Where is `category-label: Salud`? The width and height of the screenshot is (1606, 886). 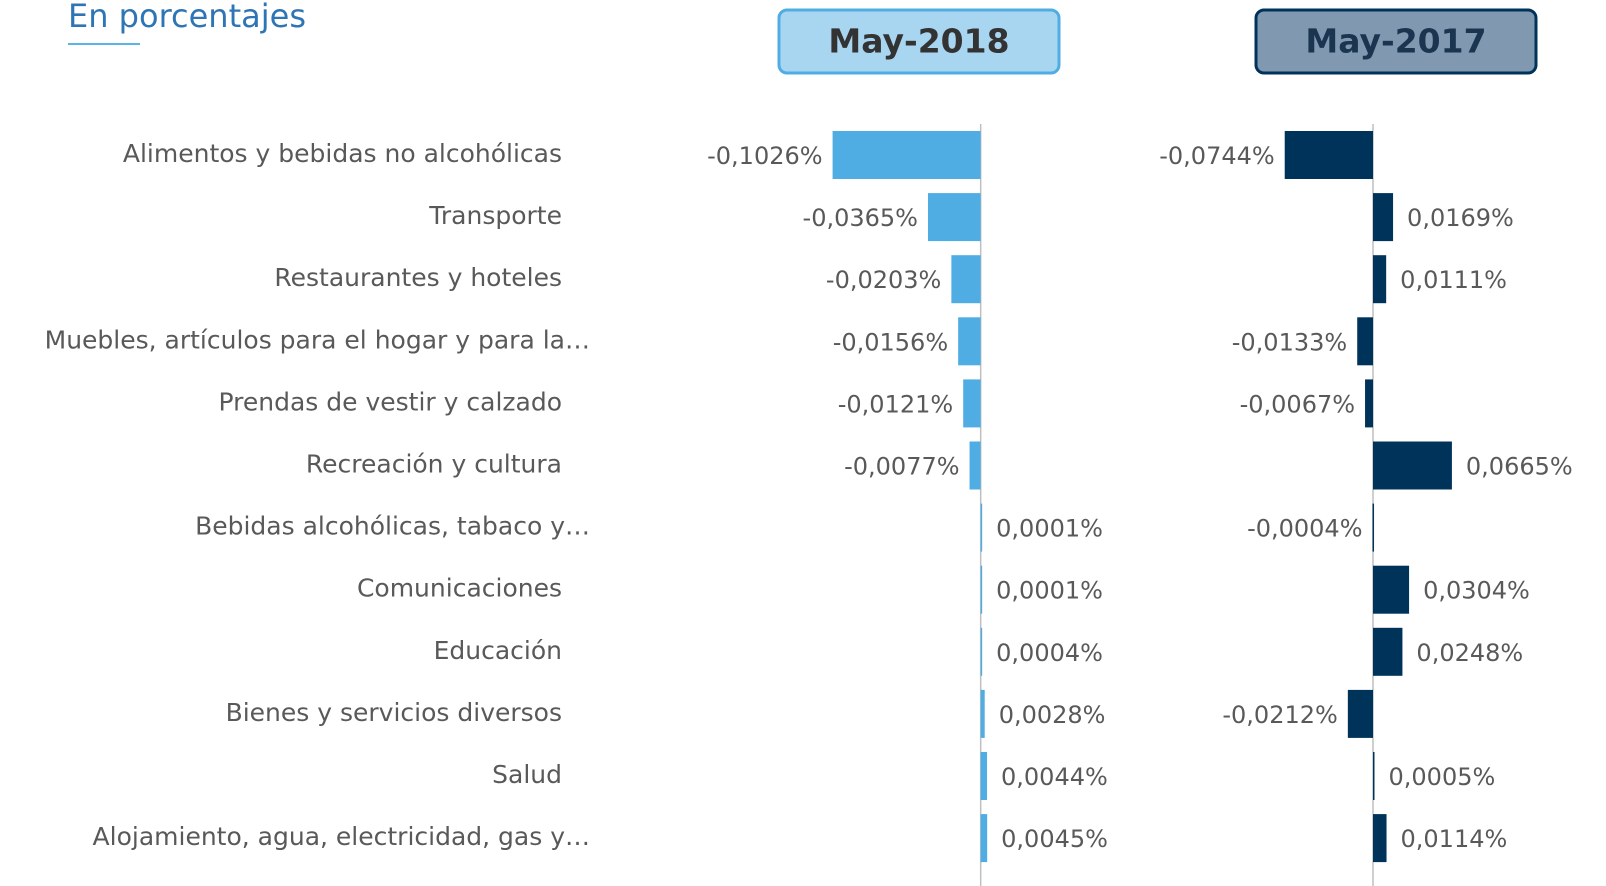
category-label: Salud is located at coordinates (527, 774).